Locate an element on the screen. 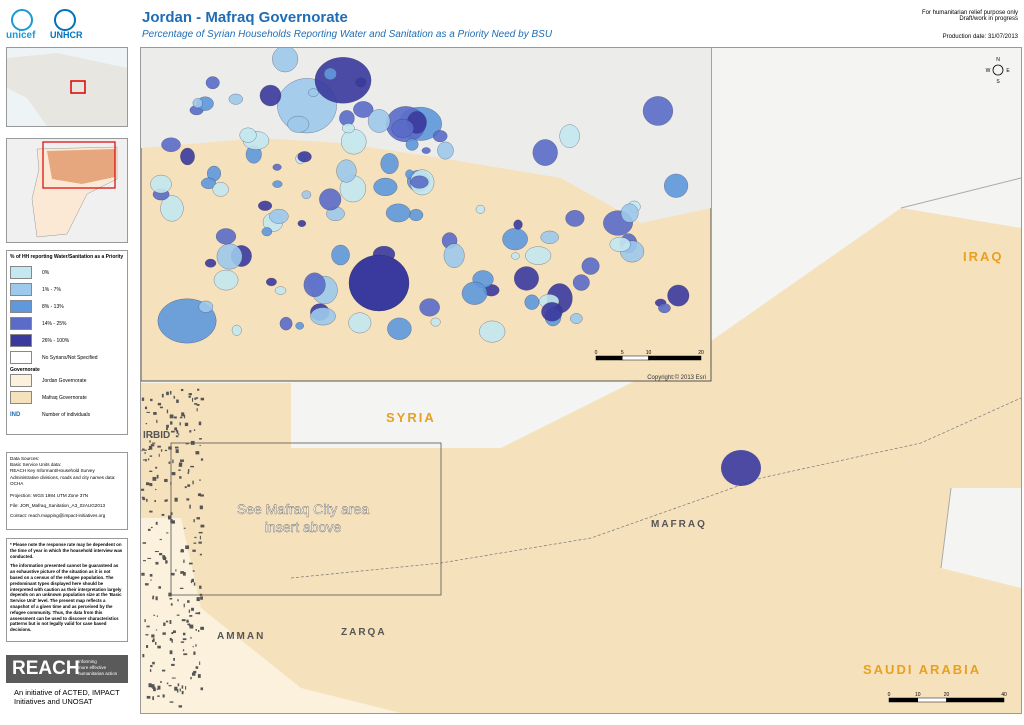 The width and height of the screenshot is (1024, 725). legend-label: 26% - 100% is located at coordinates (56, 341).